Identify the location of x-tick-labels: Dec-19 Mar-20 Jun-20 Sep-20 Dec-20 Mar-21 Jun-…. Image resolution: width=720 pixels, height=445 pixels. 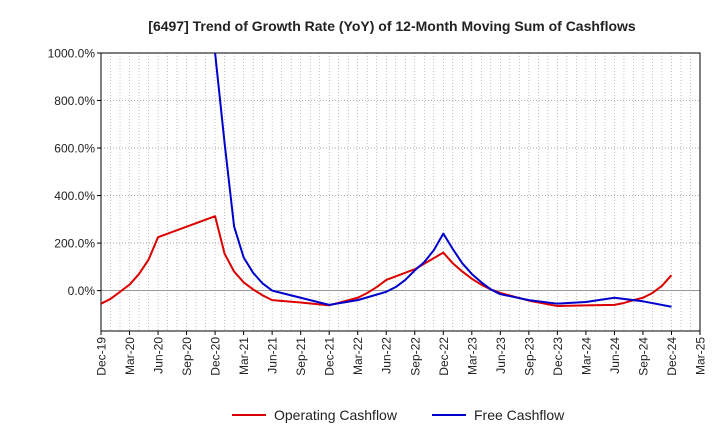
(401, 356).